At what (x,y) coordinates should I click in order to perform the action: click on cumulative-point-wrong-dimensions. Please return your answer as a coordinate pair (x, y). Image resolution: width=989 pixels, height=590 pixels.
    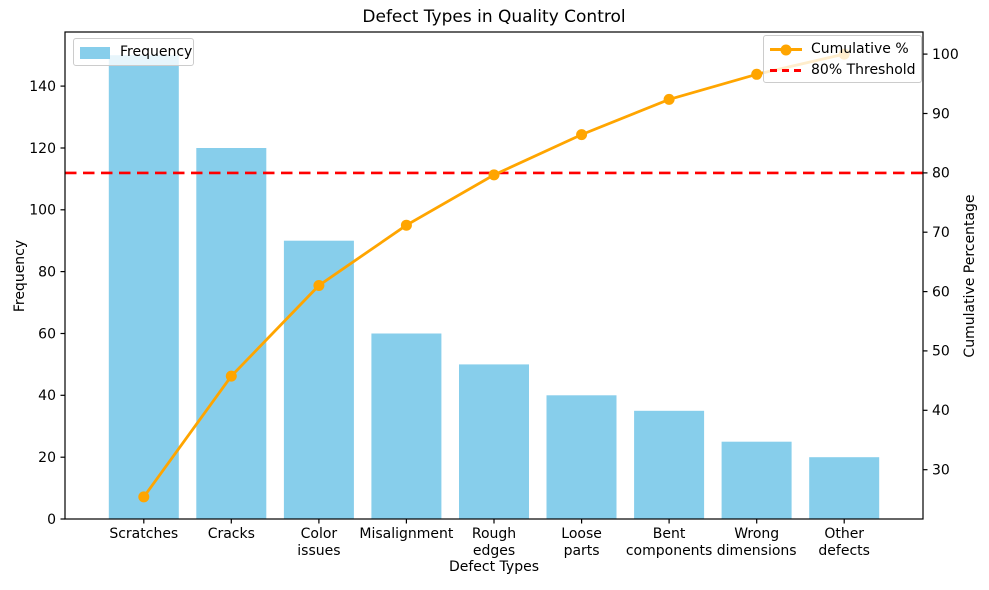
    Looking at the image, I should click on (757, 74).